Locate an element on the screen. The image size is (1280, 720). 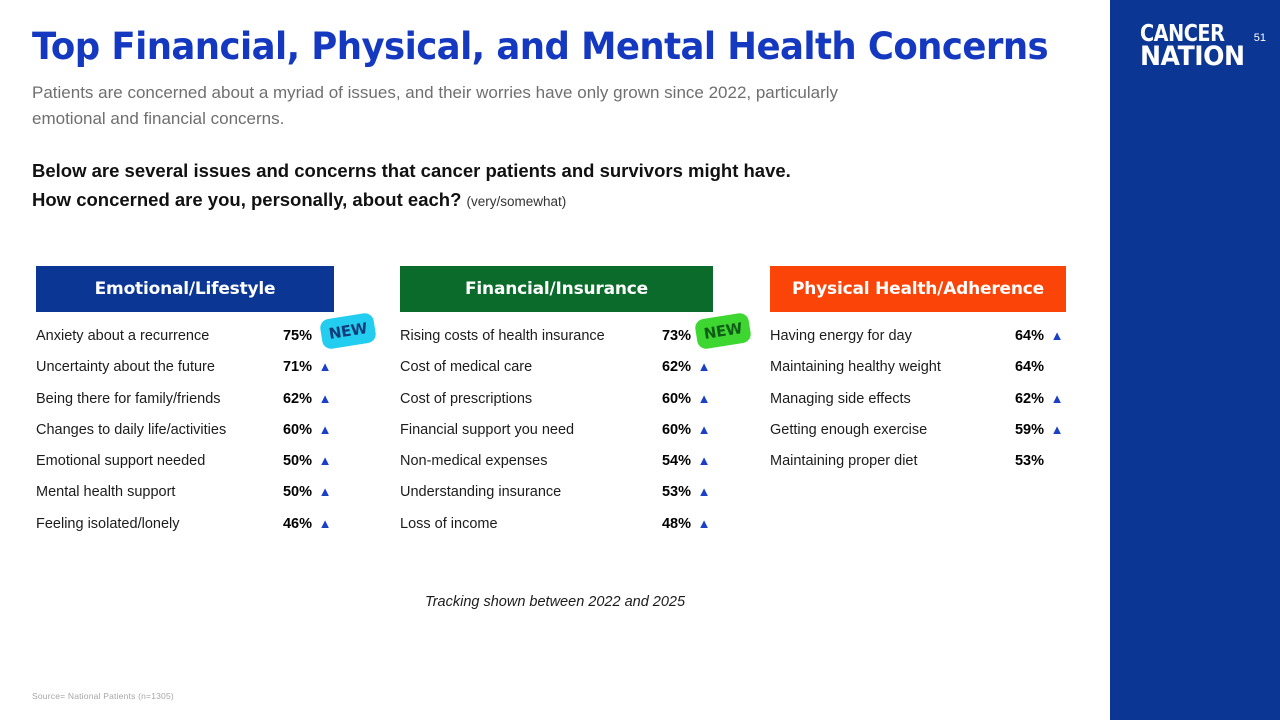
concern-row: Loss of income 48% ▲ is located at coordinates (556, 531).